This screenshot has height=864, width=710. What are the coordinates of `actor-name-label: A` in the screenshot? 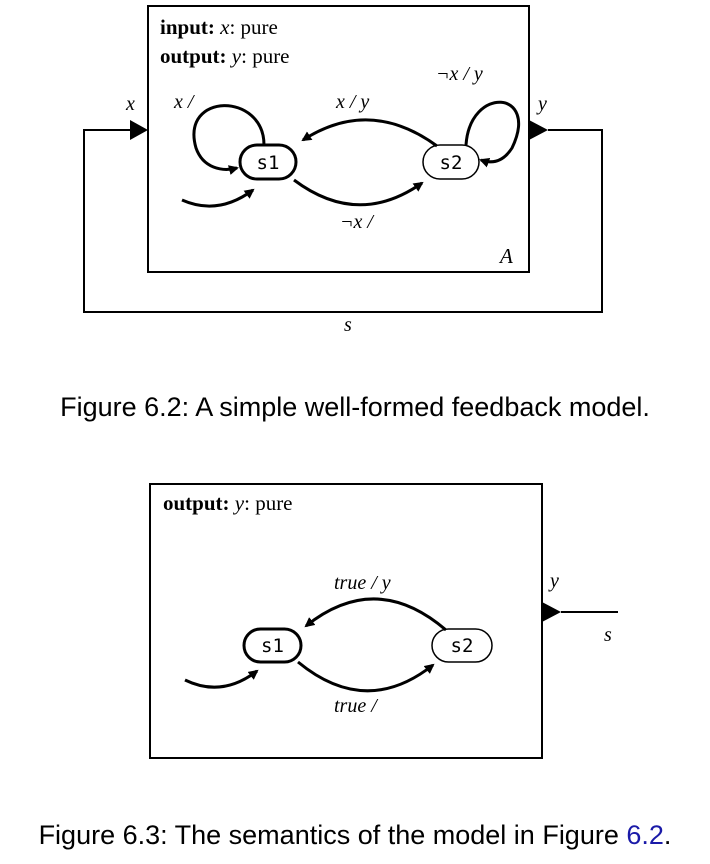 It's located at (505, 256).